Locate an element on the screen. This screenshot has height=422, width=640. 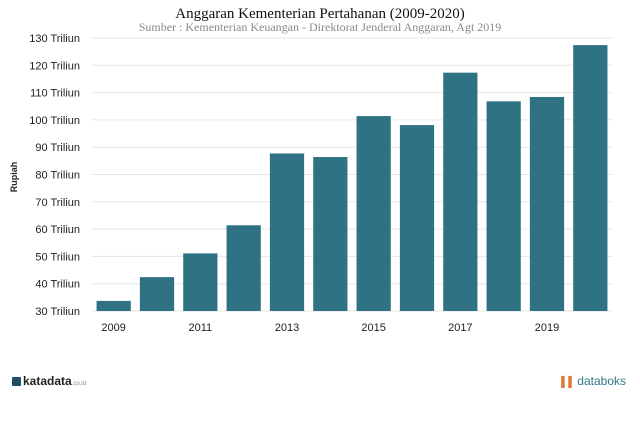
bar-2019 is located at coordinates (547, 203).